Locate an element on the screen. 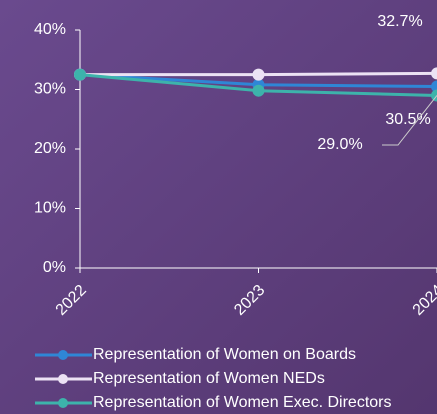 Image resolution: width=437 pixels, height=414 pixels. legend-label: Representation of Women Exec. Directors is located at coordinates (242, 402).